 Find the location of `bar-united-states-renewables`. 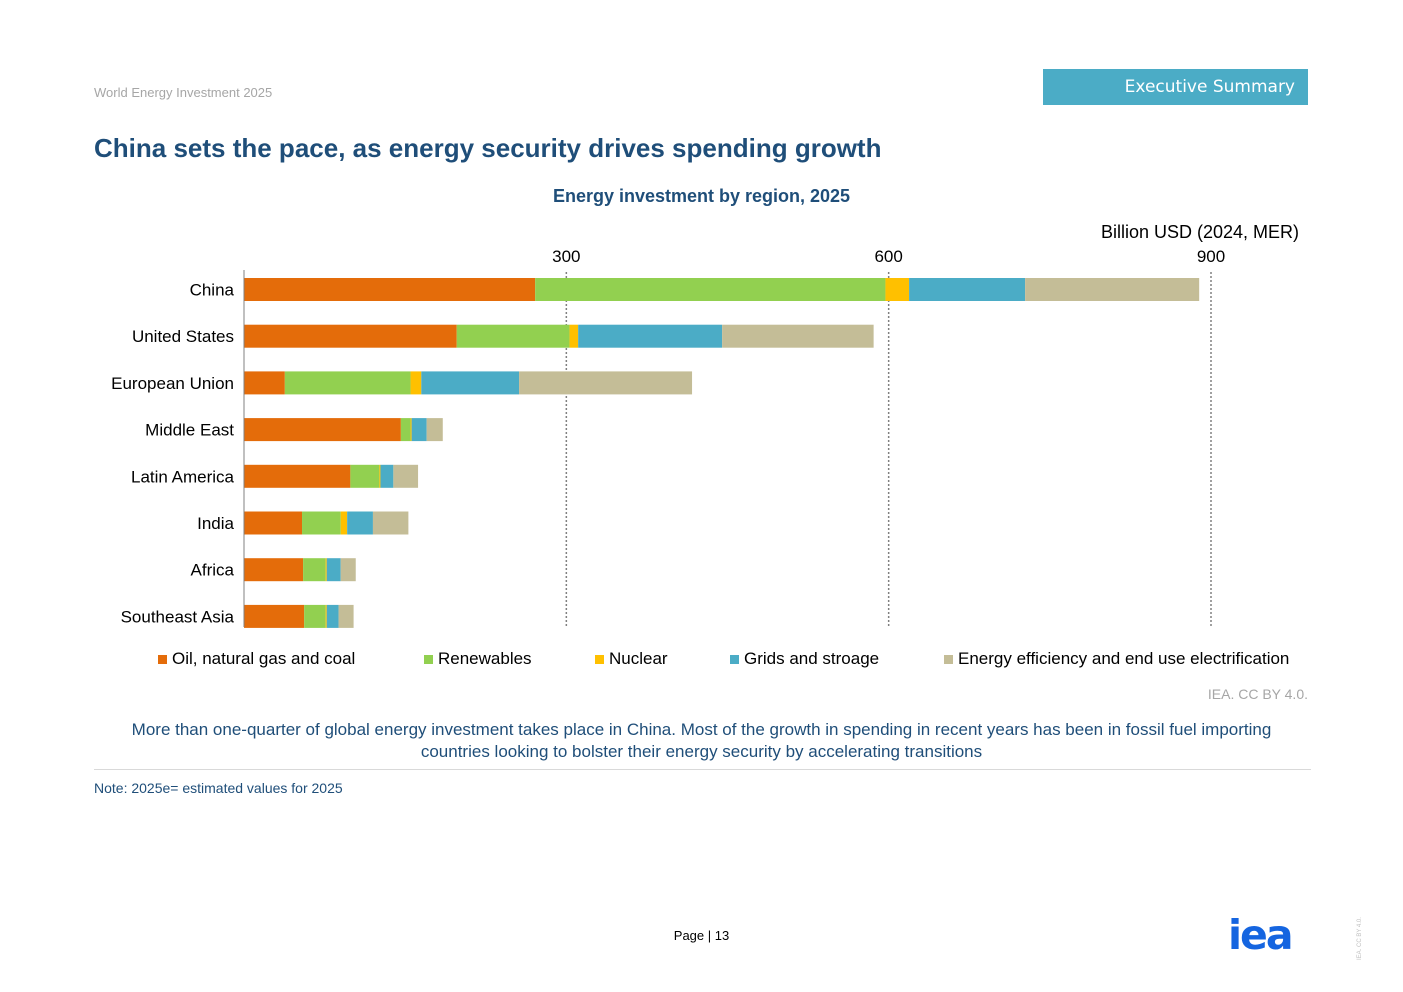

bar-united-states-renewables is located at coordinates (513, 336).